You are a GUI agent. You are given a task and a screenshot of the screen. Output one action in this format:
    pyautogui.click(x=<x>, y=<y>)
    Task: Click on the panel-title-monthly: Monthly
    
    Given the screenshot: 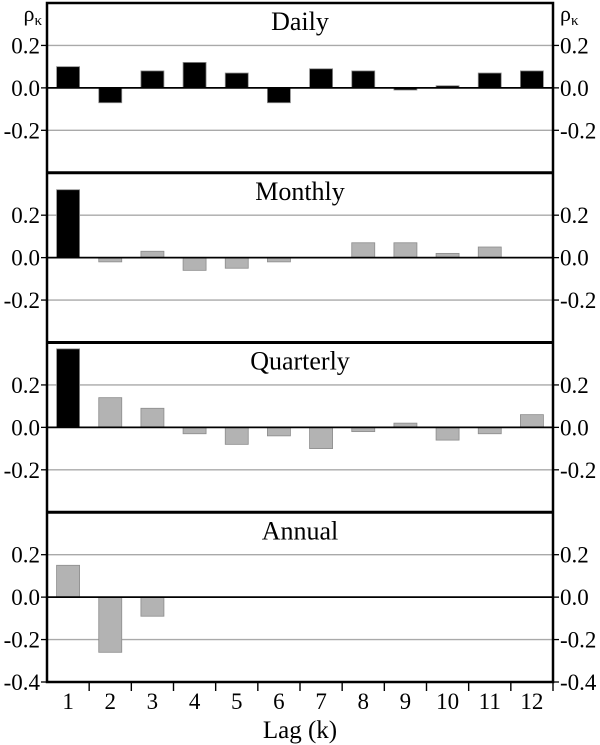 What is the action you would take?
    pyautogui.click(x=300, y=191)
    